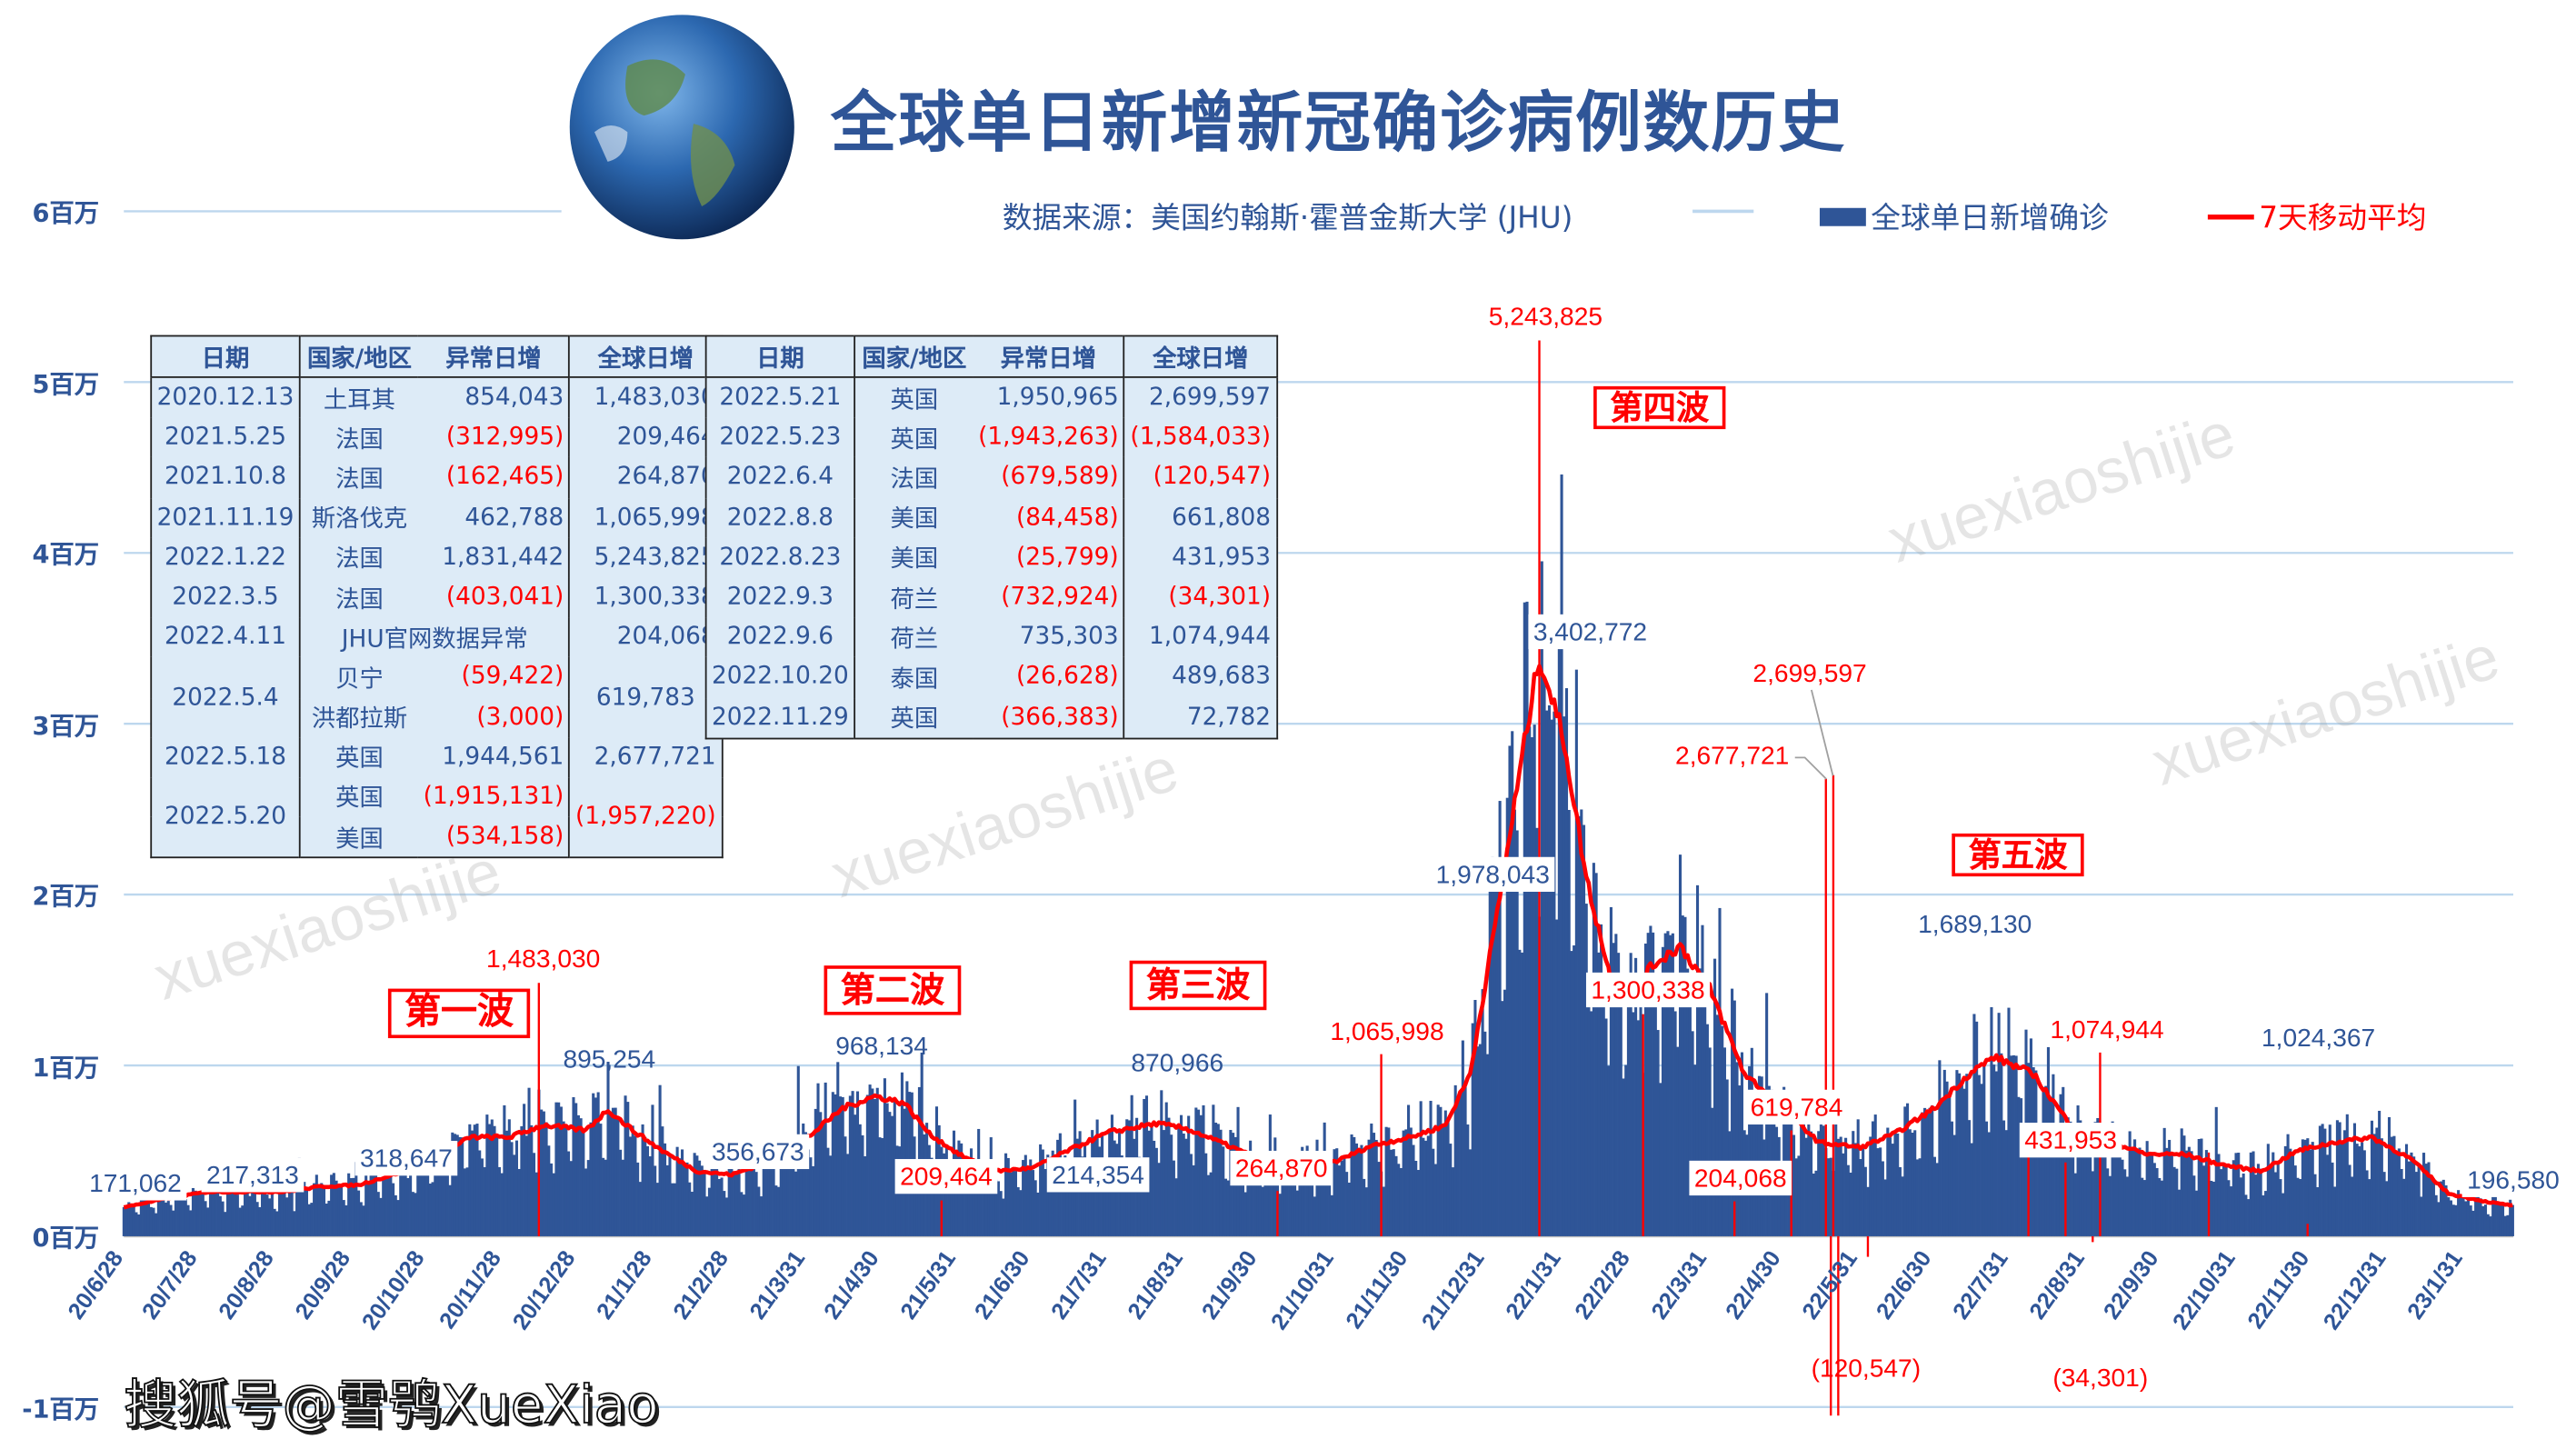  What do you see at coordinates (1049, 437) in the screenshot?
I see `cell-abnormal: (1,943,263)` at bounding box center [1049, 437].